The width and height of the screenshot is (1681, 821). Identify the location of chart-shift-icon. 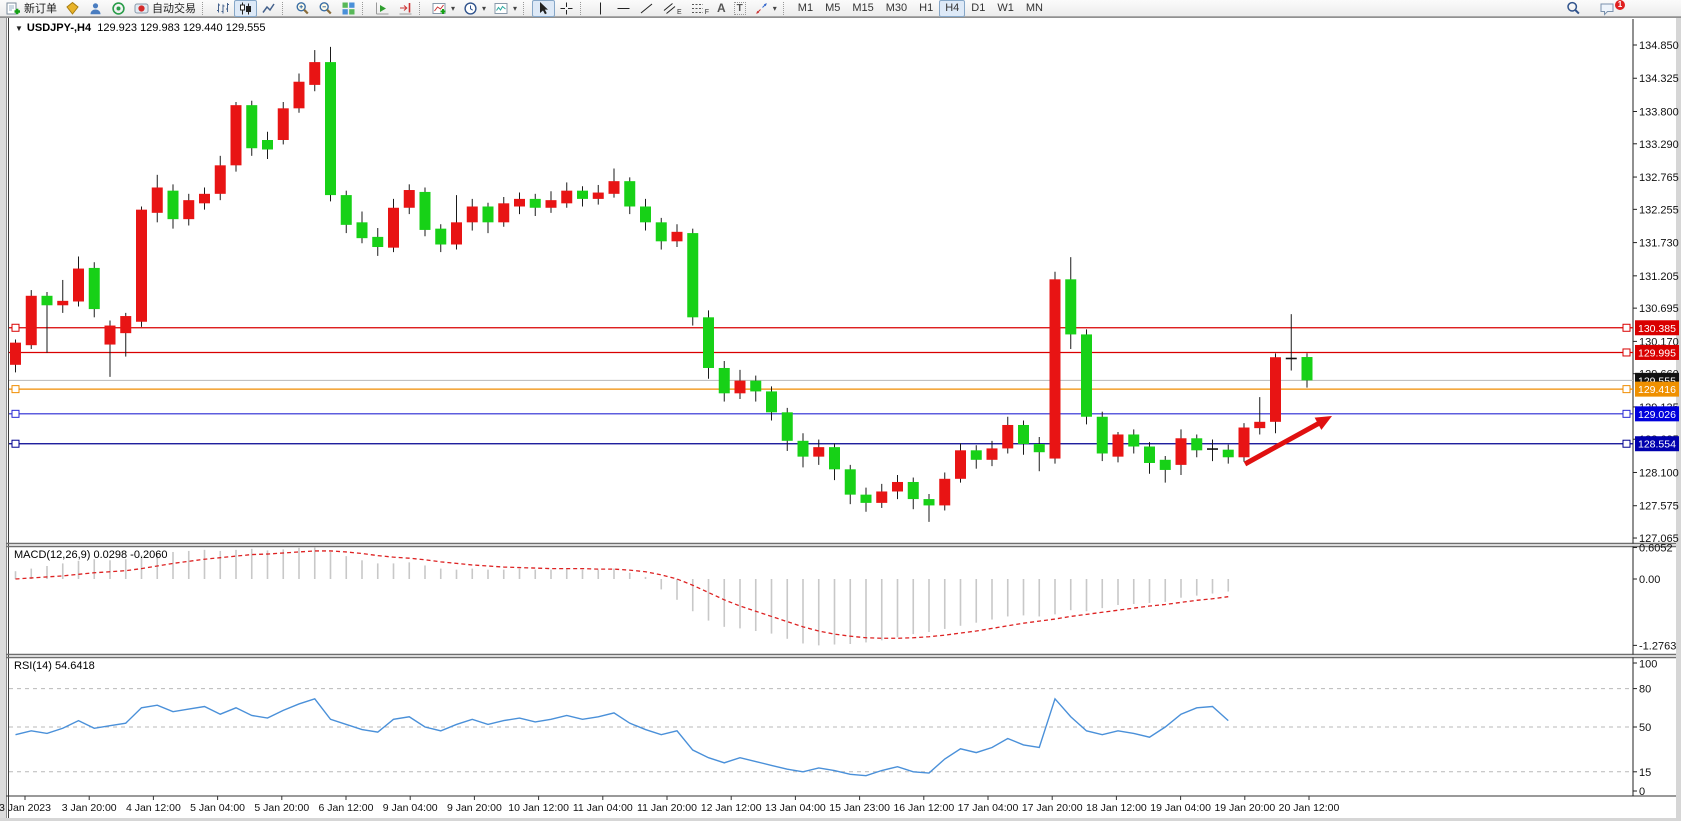
(405, 8).